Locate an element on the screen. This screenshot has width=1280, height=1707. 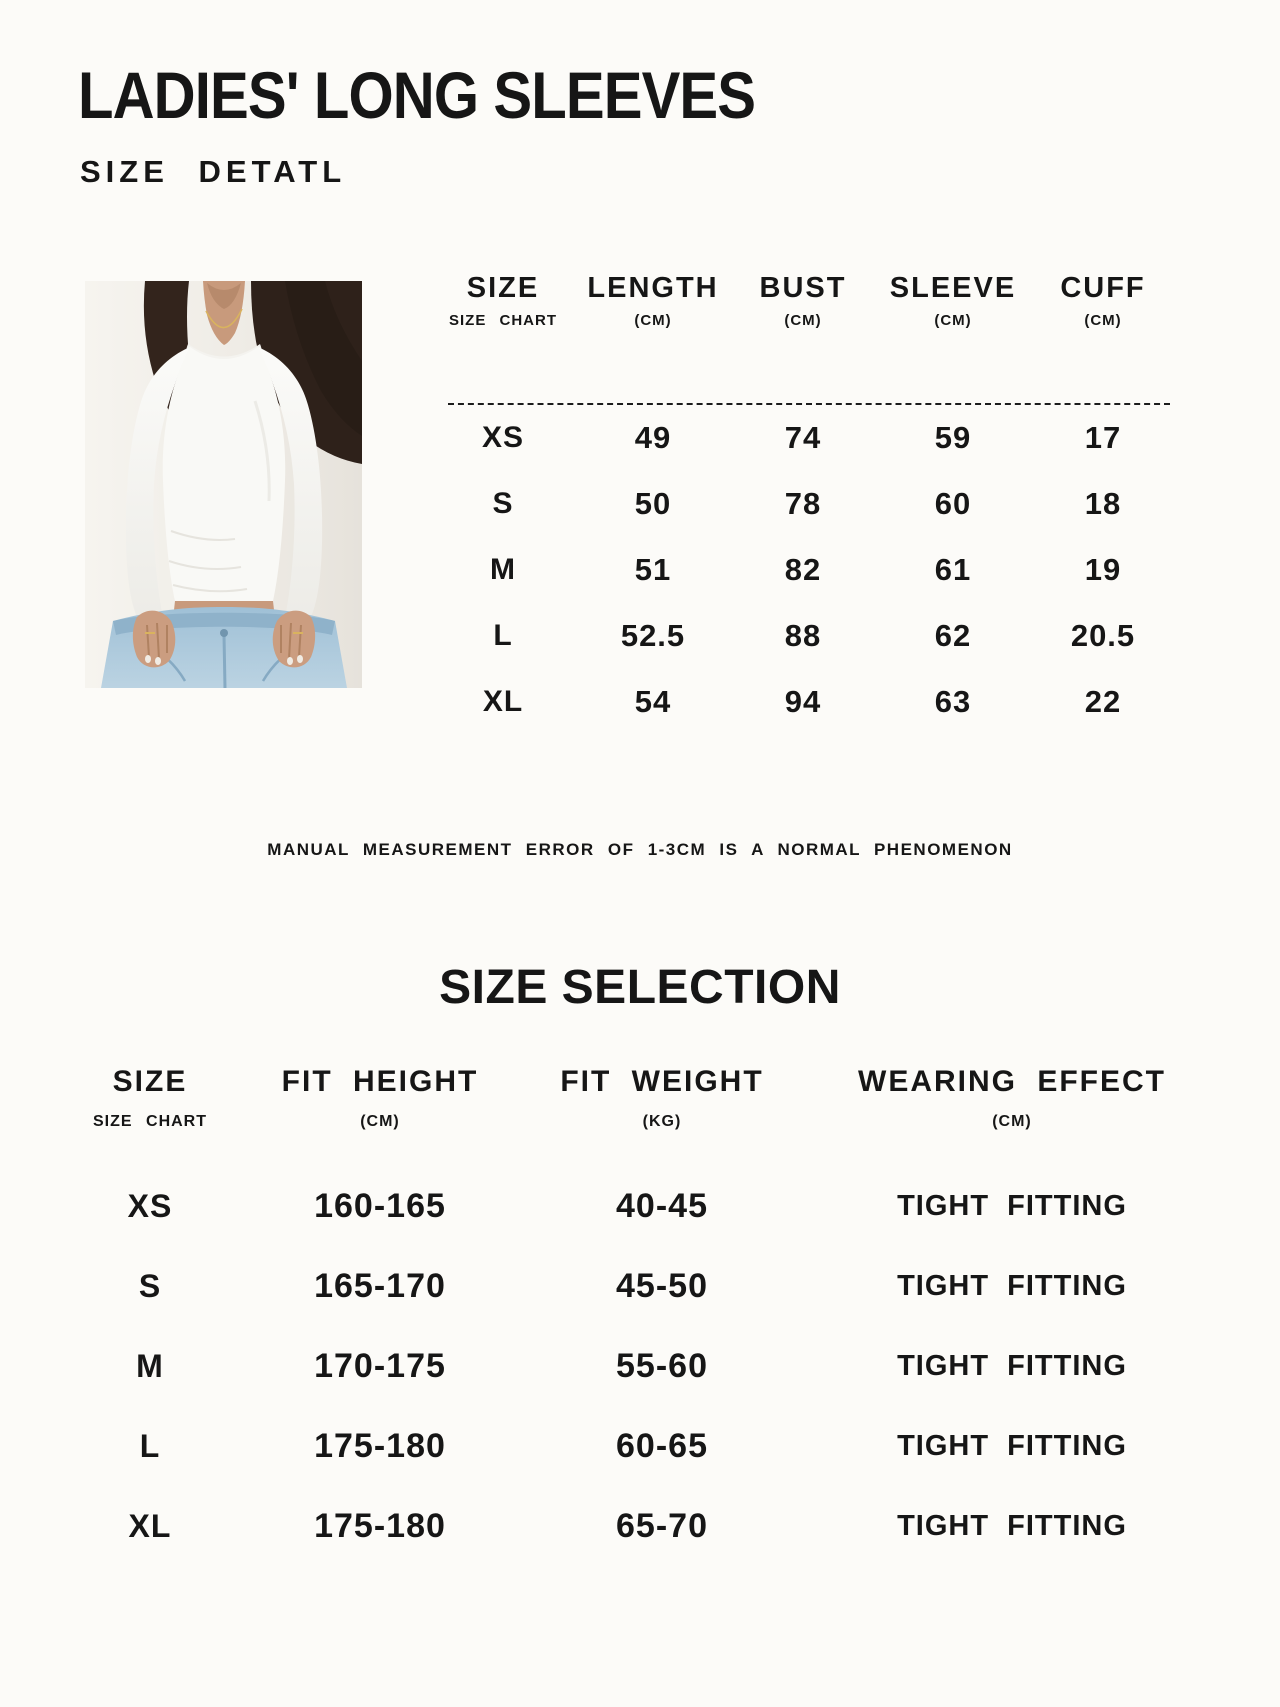
table-row: M 170-175 55-60 TIGHT FITTING is located at coordinates (640, 1366).